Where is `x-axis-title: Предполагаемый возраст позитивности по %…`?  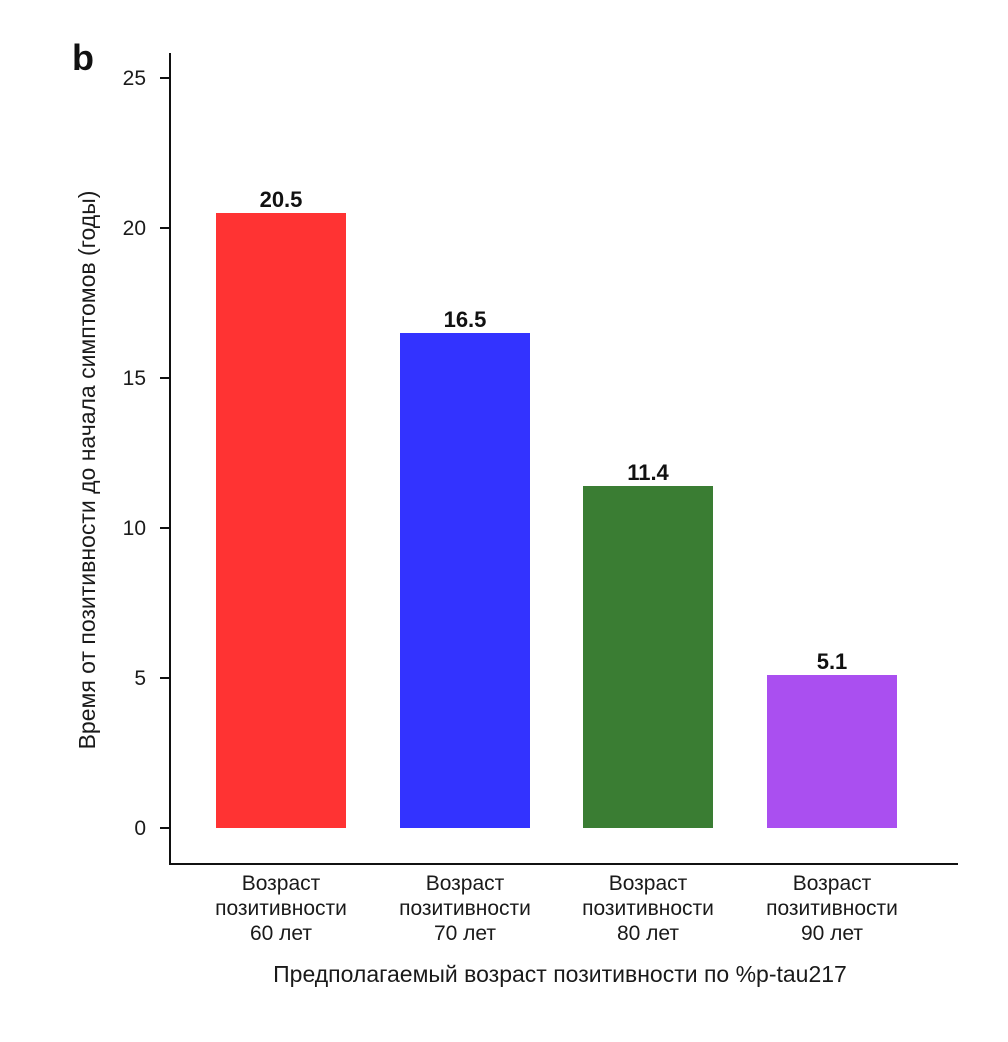 x-axis-title: Предполагаемый возраст позитивности по %… is located at coordinates (560, 974).